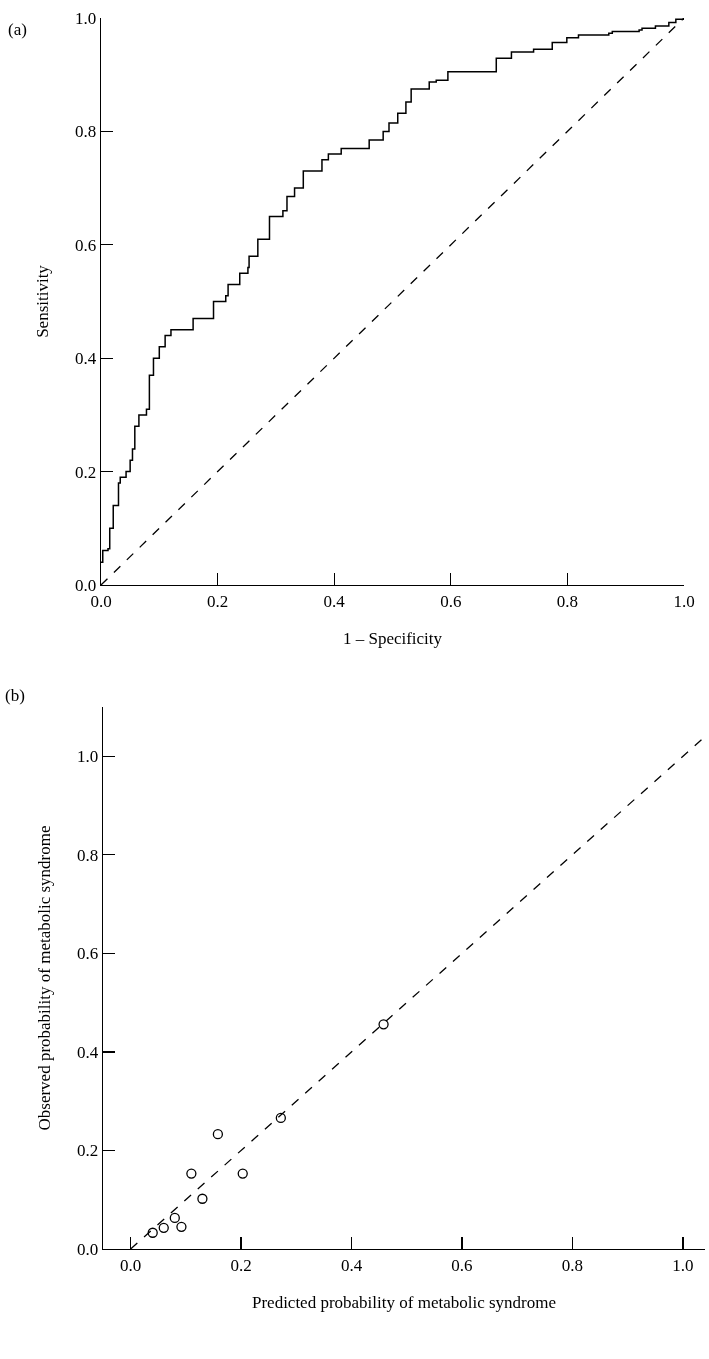 The height and width of the screenshot is (1359, 709). Describe the element at coordinates (130, 1265) in the screenshot. I see `x-tick-label: 0.0` at that location.